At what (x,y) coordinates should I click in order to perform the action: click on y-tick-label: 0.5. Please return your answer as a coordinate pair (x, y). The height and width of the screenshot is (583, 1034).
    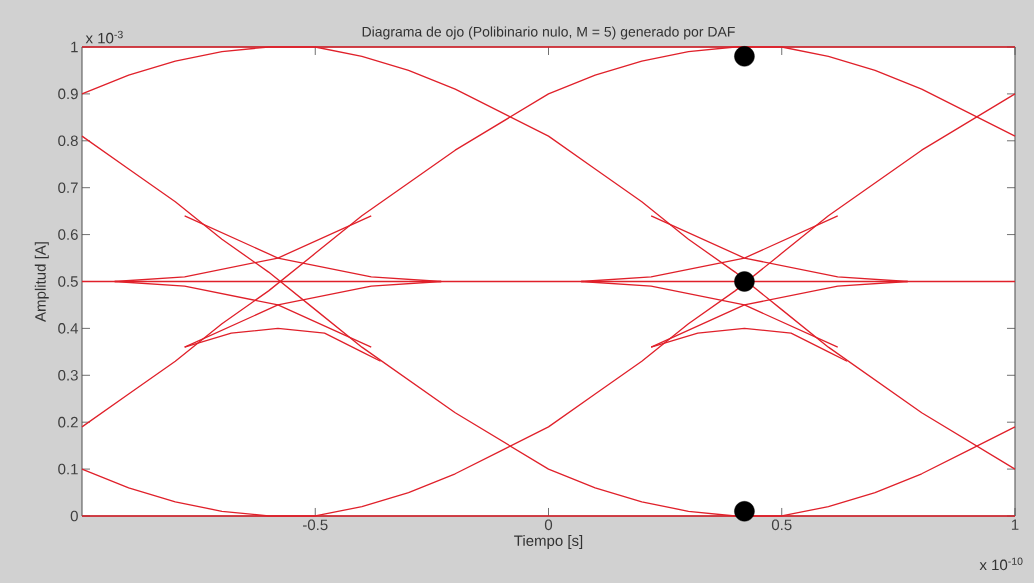
    Looking at the image, I should click on (68, 281).